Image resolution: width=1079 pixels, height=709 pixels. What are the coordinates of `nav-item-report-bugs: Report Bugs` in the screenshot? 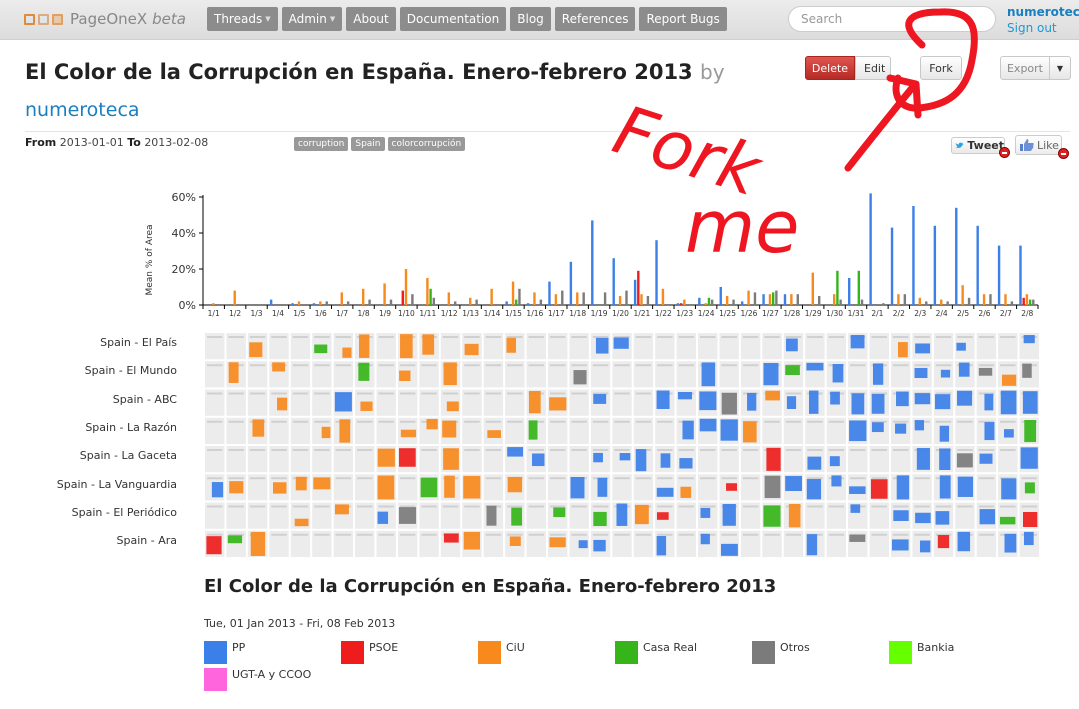 It's located at (683, 19).